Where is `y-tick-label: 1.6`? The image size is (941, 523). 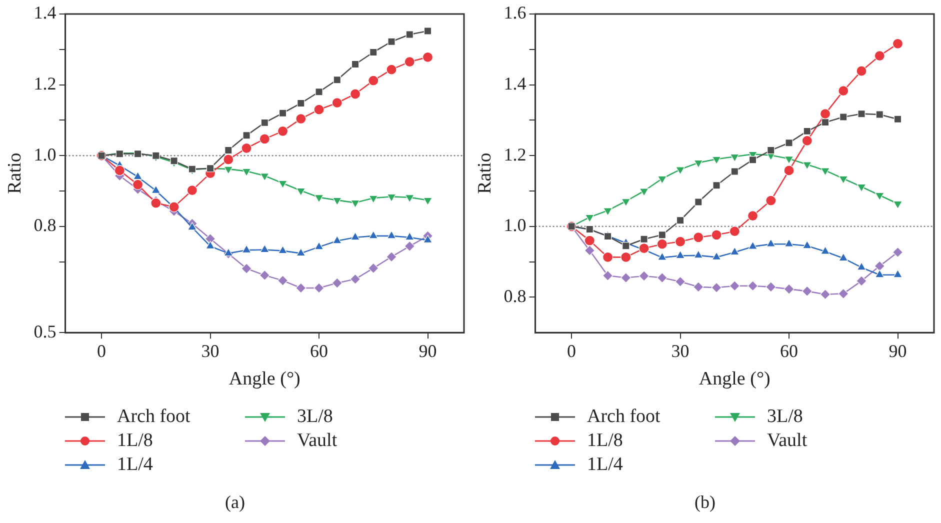 y-tick-label: 1.6 is located at coordinates (515, 12).